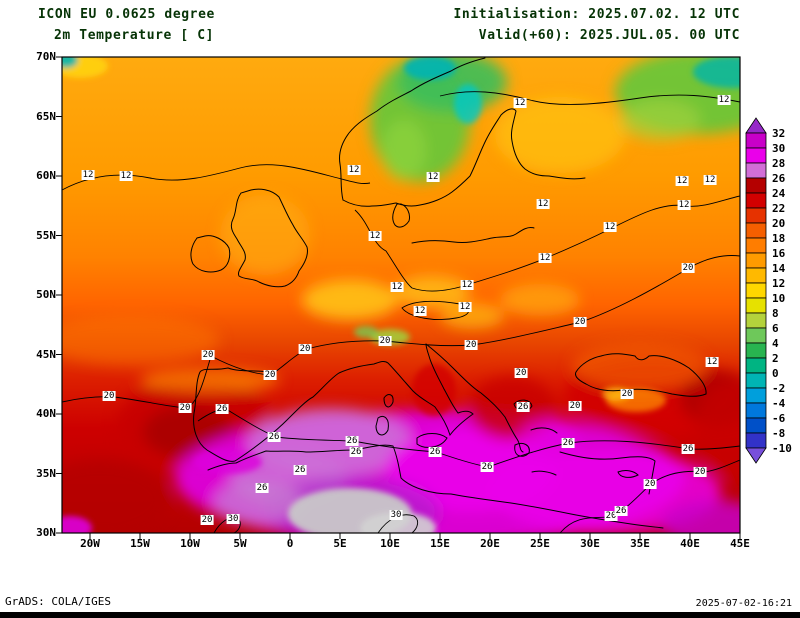  I want to click on colorbar-tick-label: 26, so click(779, 178).